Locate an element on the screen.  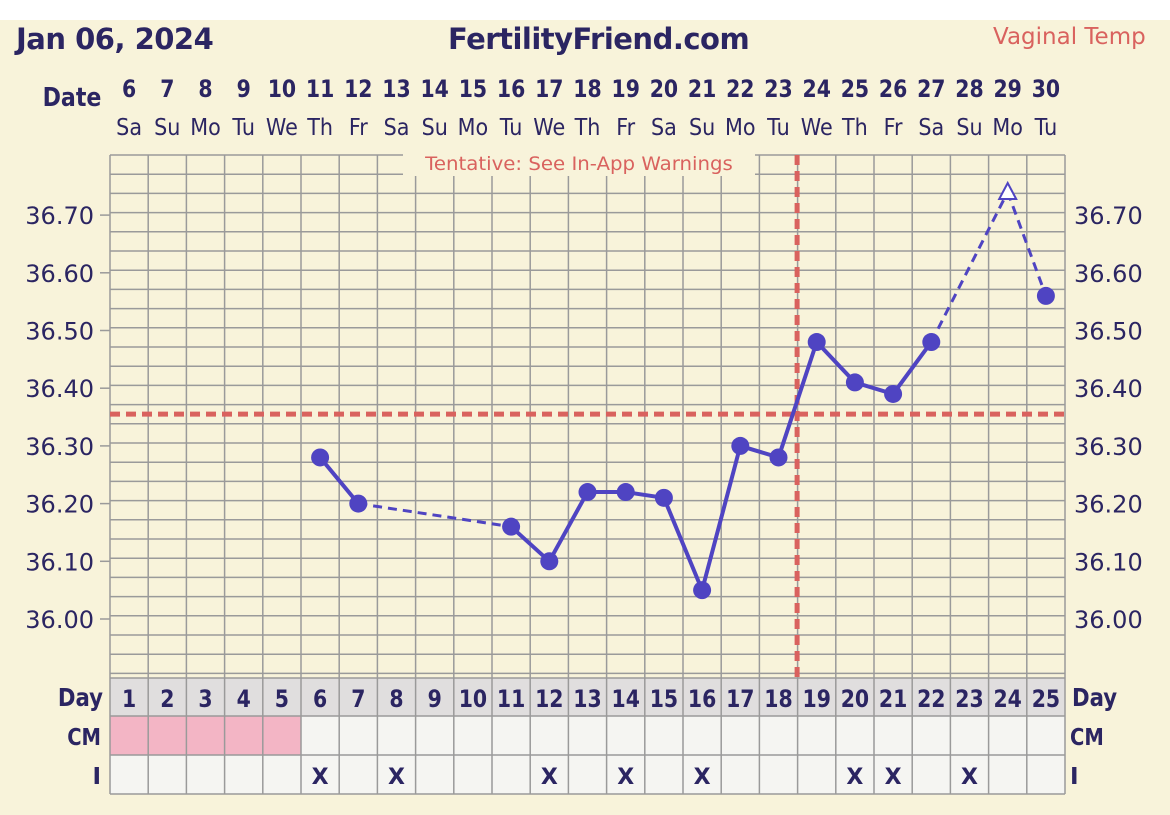
cycle-day-number: 17 is located at coordinates (740, 699).